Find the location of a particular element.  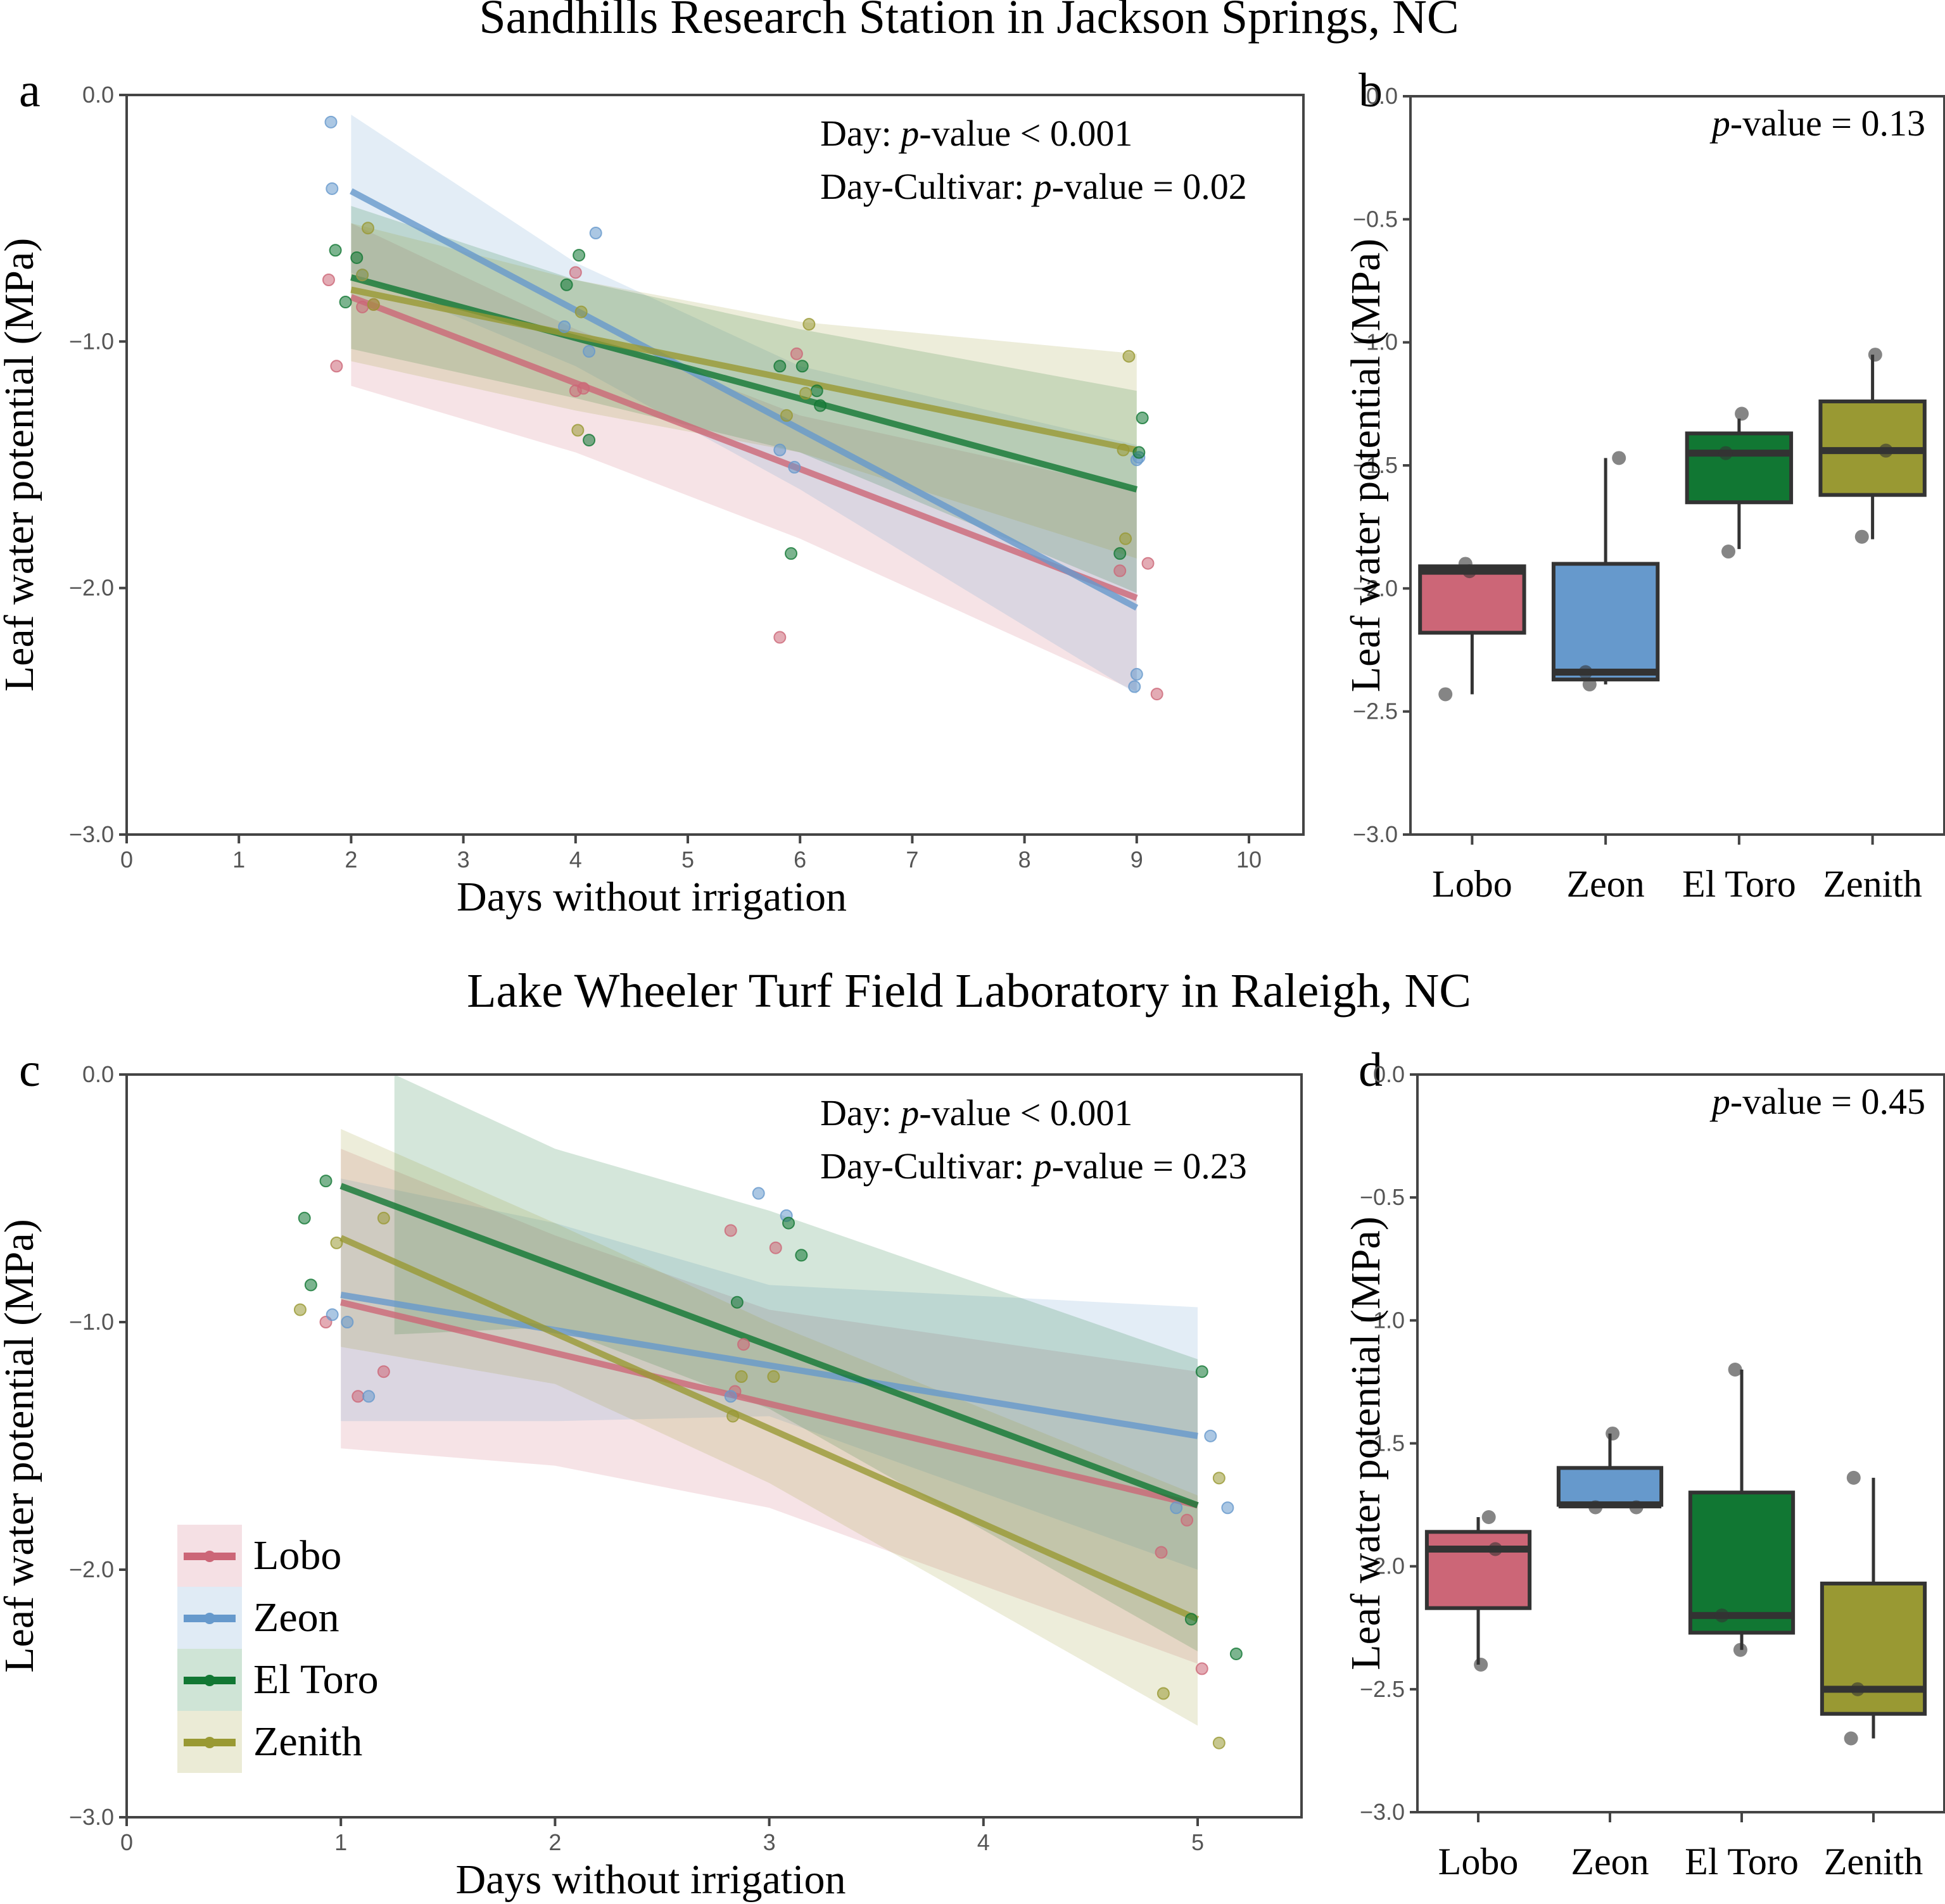

x-tick-label: 1 is located at coordinates (341, 1842).